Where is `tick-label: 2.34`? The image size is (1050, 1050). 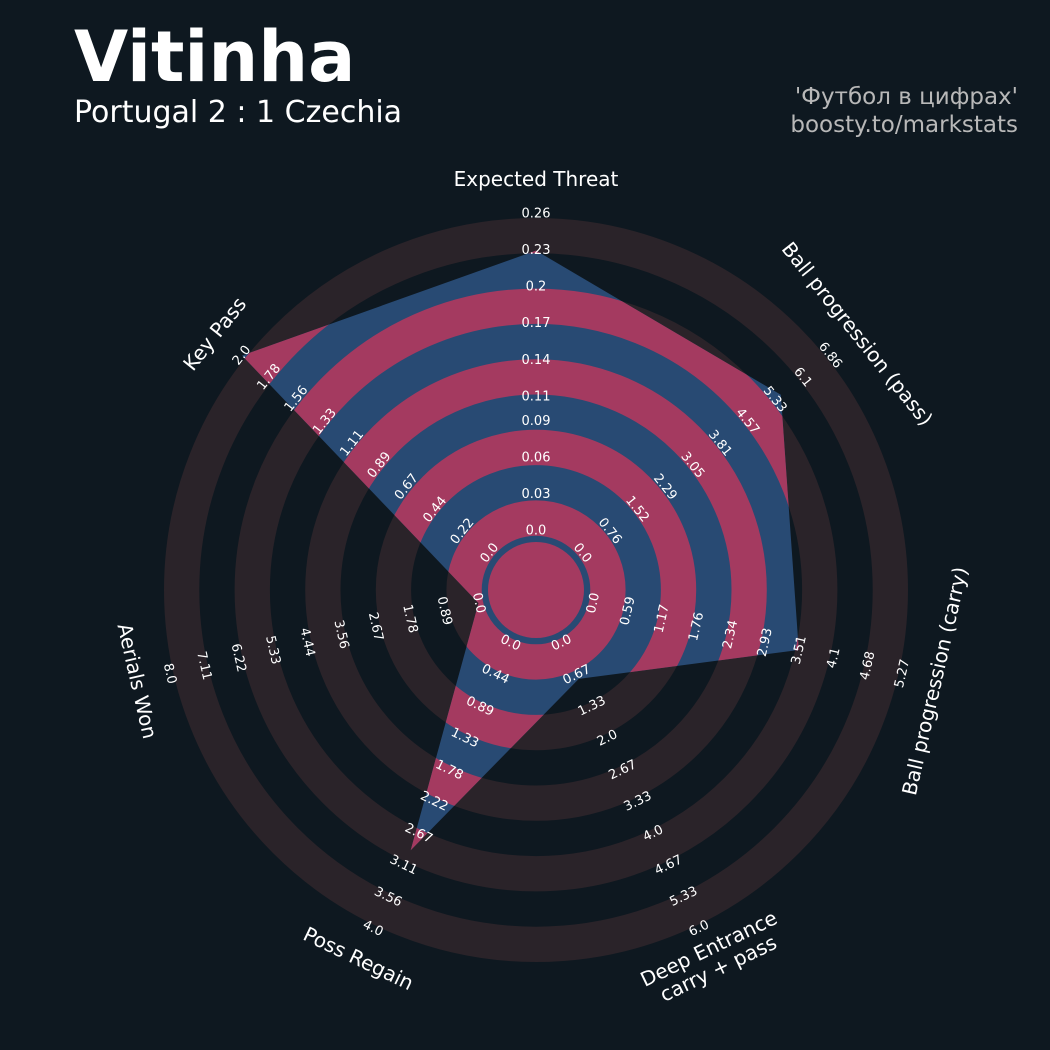
tick-label: 2.34 is located at coordinates (730, 635).